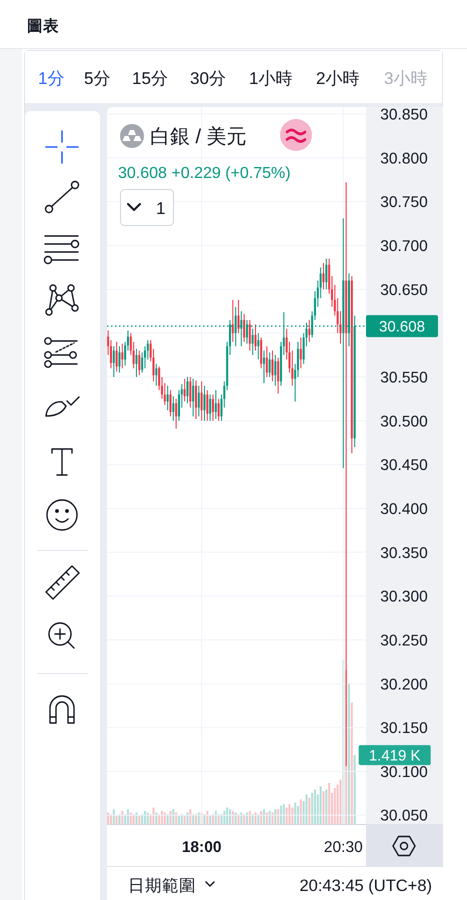 This screenshot has height=900, width=467. I want to click on y-tick-label: 30.100, so click(404, 772).